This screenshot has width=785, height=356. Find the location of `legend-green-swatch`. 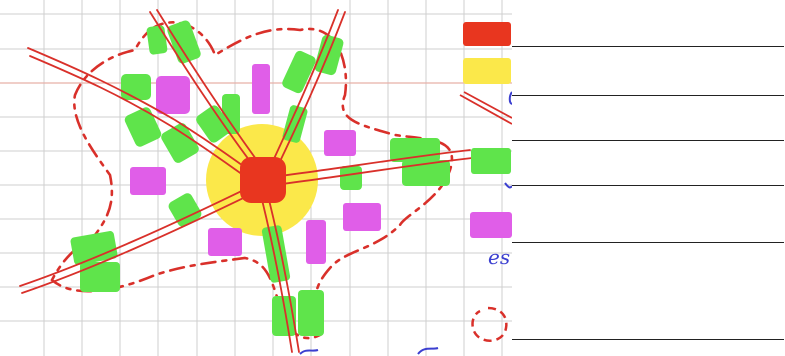

legend-green-swatch is located at coordinates (491, 161).